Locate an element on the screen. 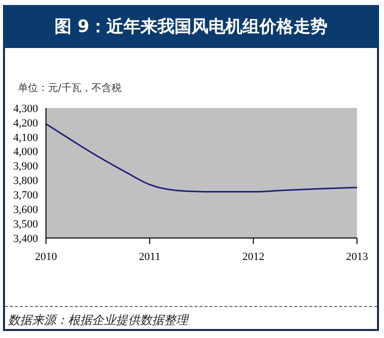  x-tick-label: 2013 is located at coordinates (357, 256).